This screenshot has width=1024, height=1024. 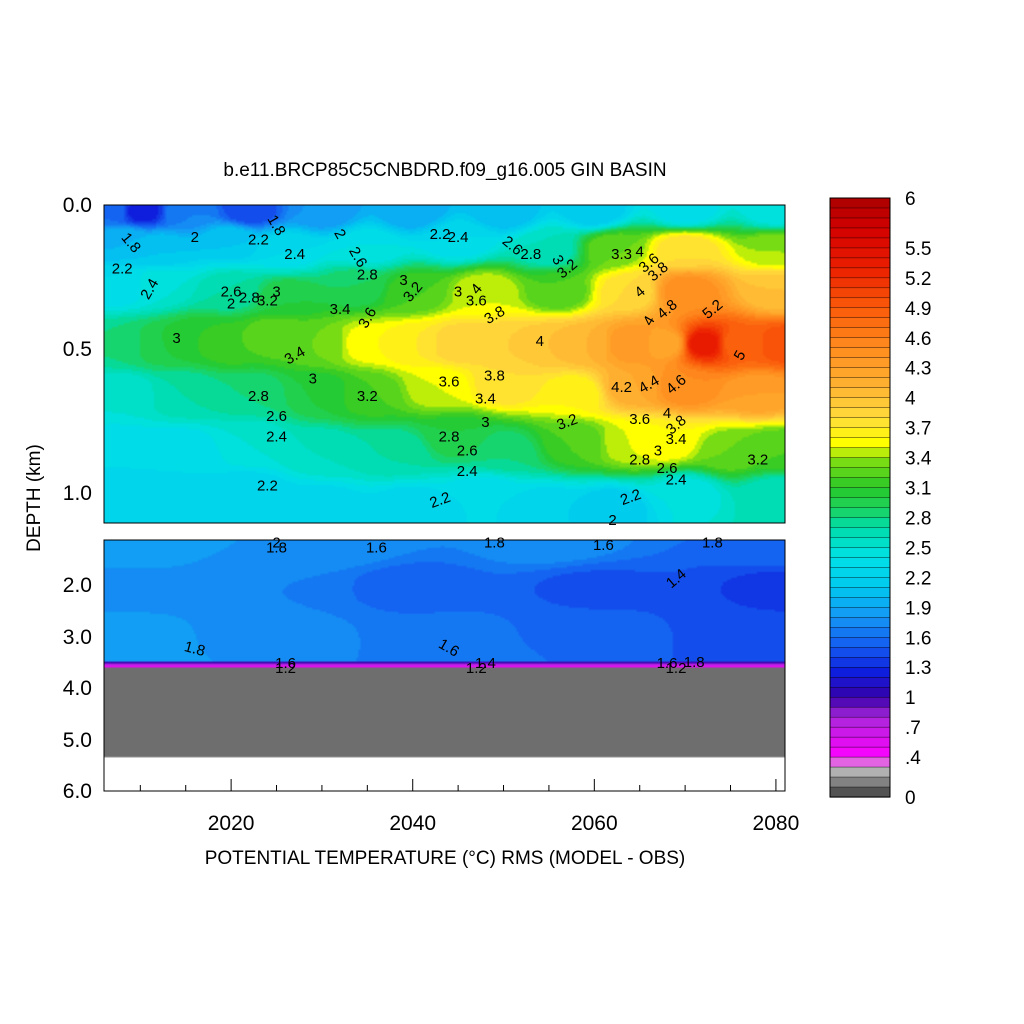 I want to click on contour-label: 3.3, so click(x=621, y=254).